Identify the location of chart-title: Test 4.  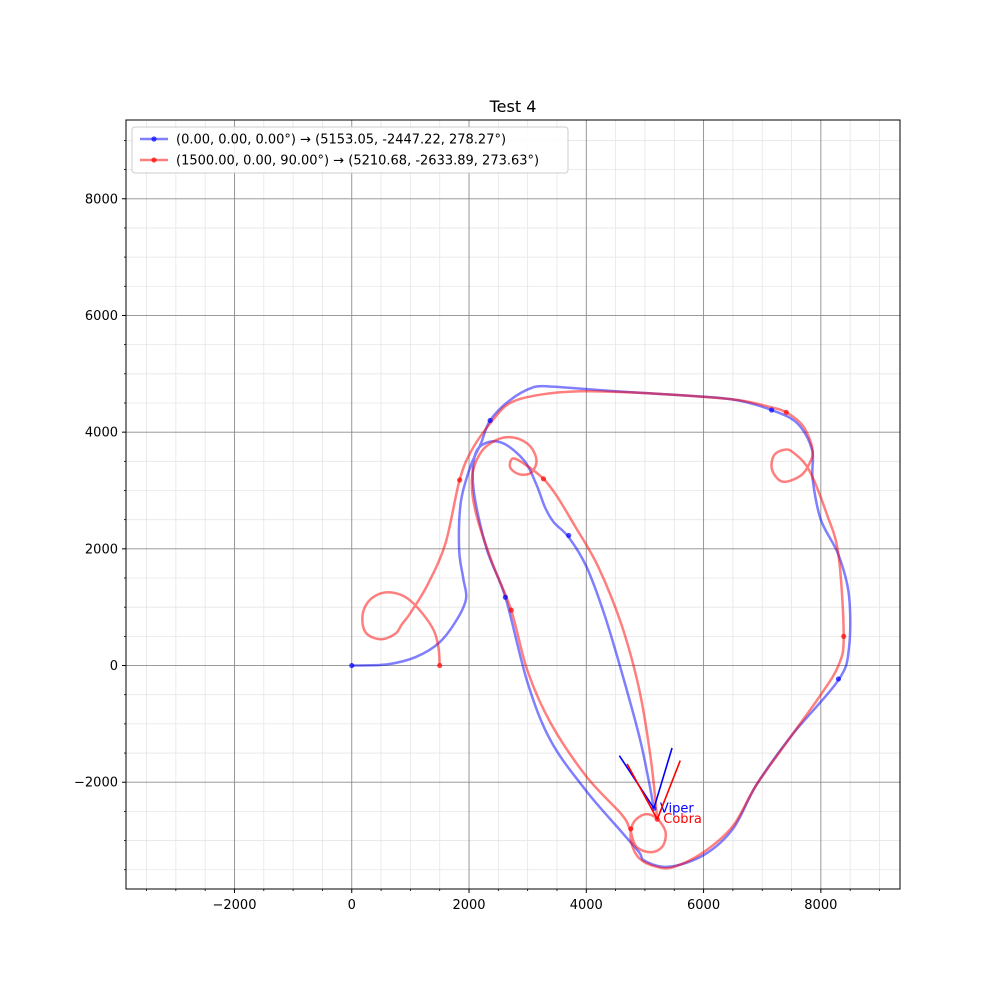
(513, 106).